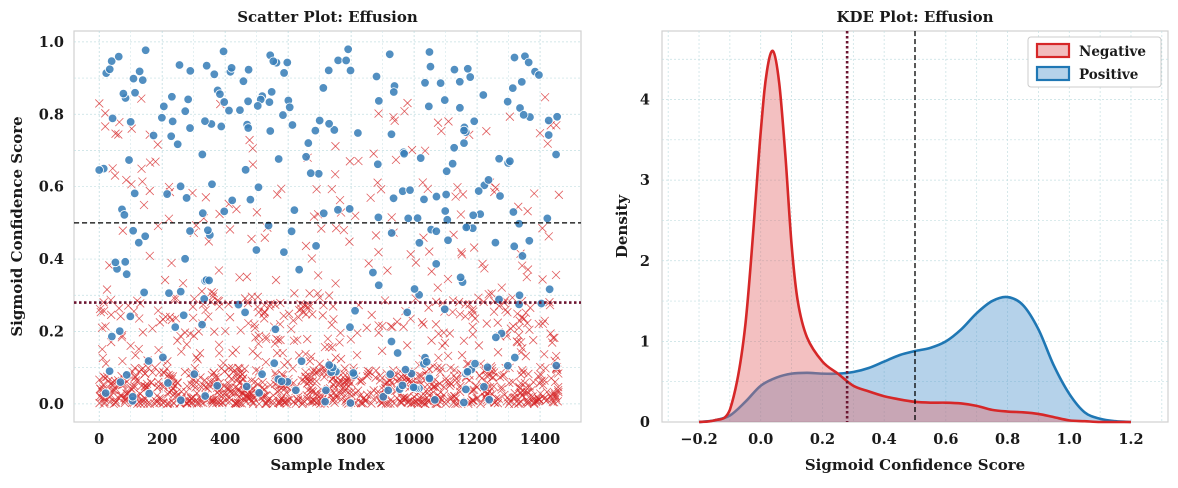 This screenshot has width=1178, height=488. I want to click on kde-y-tick-label: 1, so click(645, 341).